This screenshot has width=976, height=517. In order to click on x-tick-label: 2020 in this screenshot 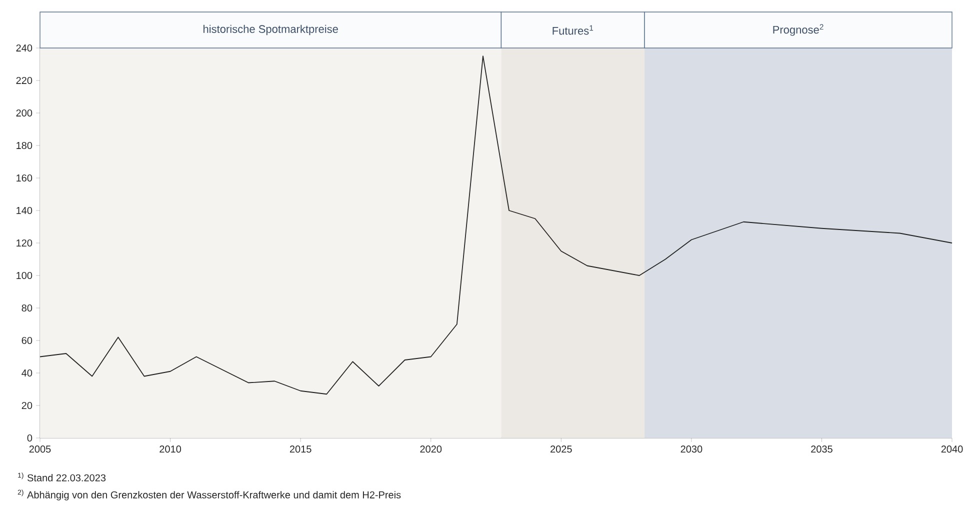, I will do `click(431, 449)`.